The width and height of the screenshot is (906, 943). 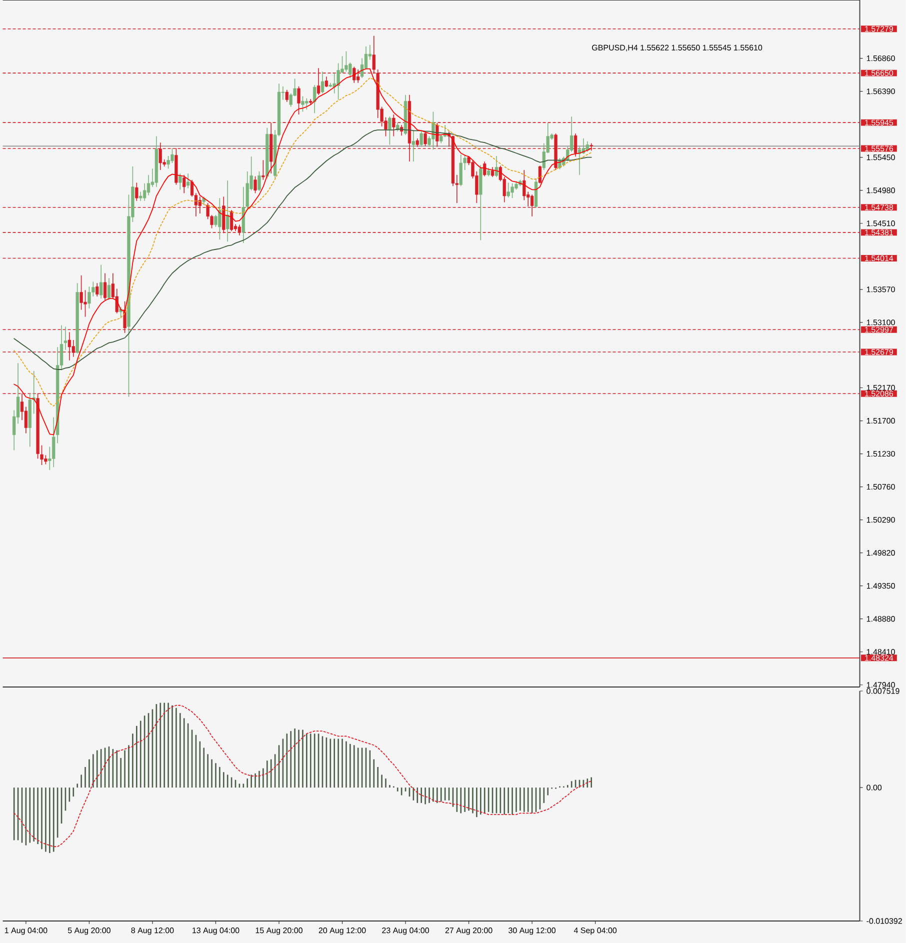 What do you see at coordinates (881, 421) in the screenshot?
I see `y-tick-label: 1.51700` at bounding box center [881, 421].